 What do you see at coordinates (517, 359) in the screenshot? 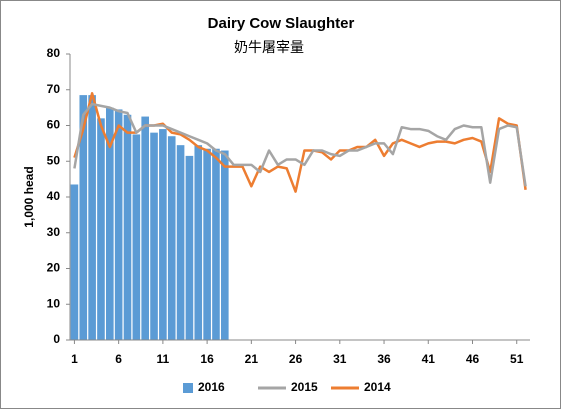
I see `x-tick-label: 51` at bounding box center [517, 359].